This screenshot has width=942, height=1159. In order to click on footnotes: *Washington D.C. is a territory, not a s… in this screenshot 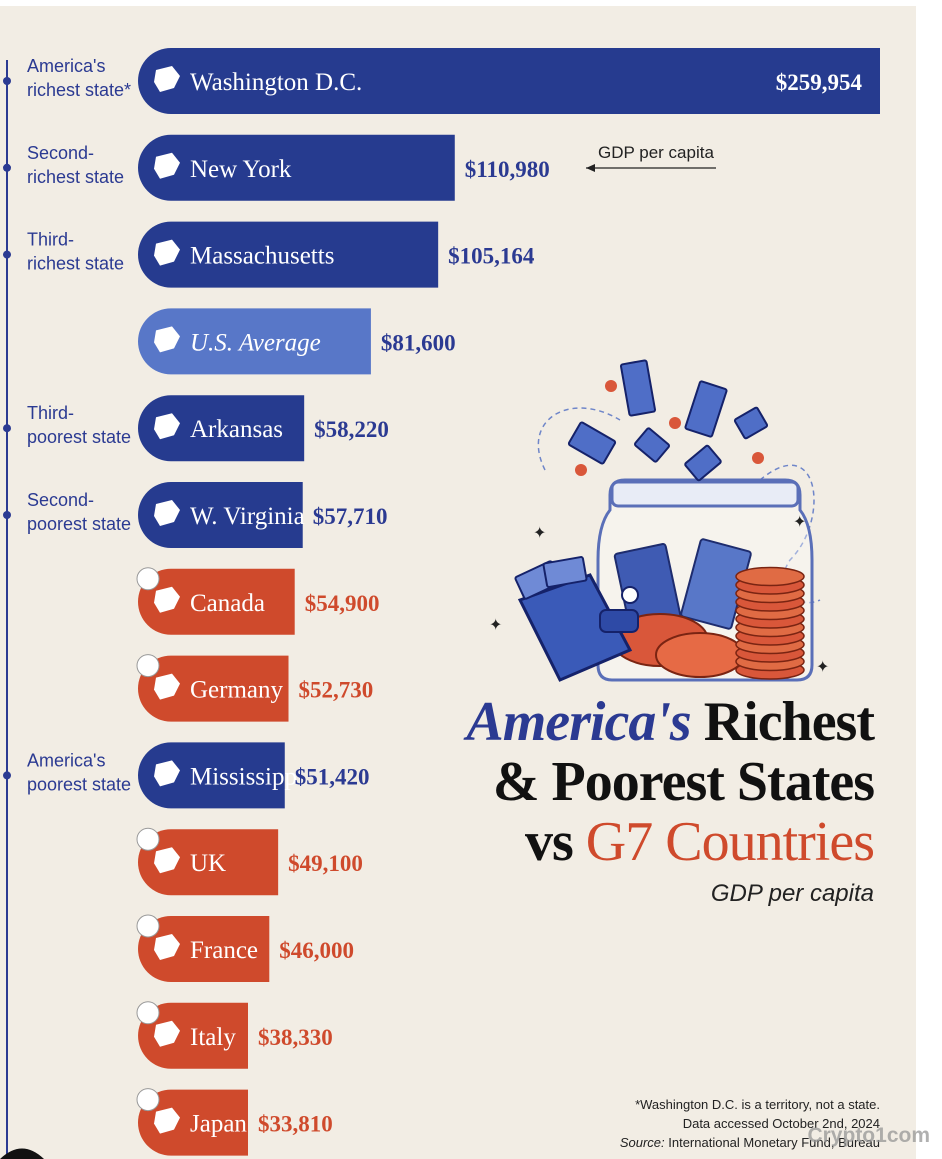, I will do `click(750, 1123)`.